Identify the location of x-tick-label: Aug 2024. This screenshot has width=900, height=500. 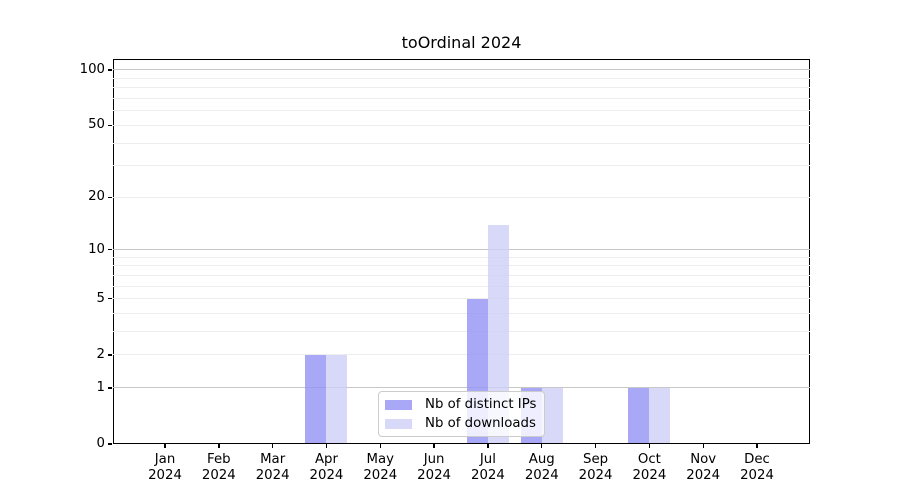
(541, 467).